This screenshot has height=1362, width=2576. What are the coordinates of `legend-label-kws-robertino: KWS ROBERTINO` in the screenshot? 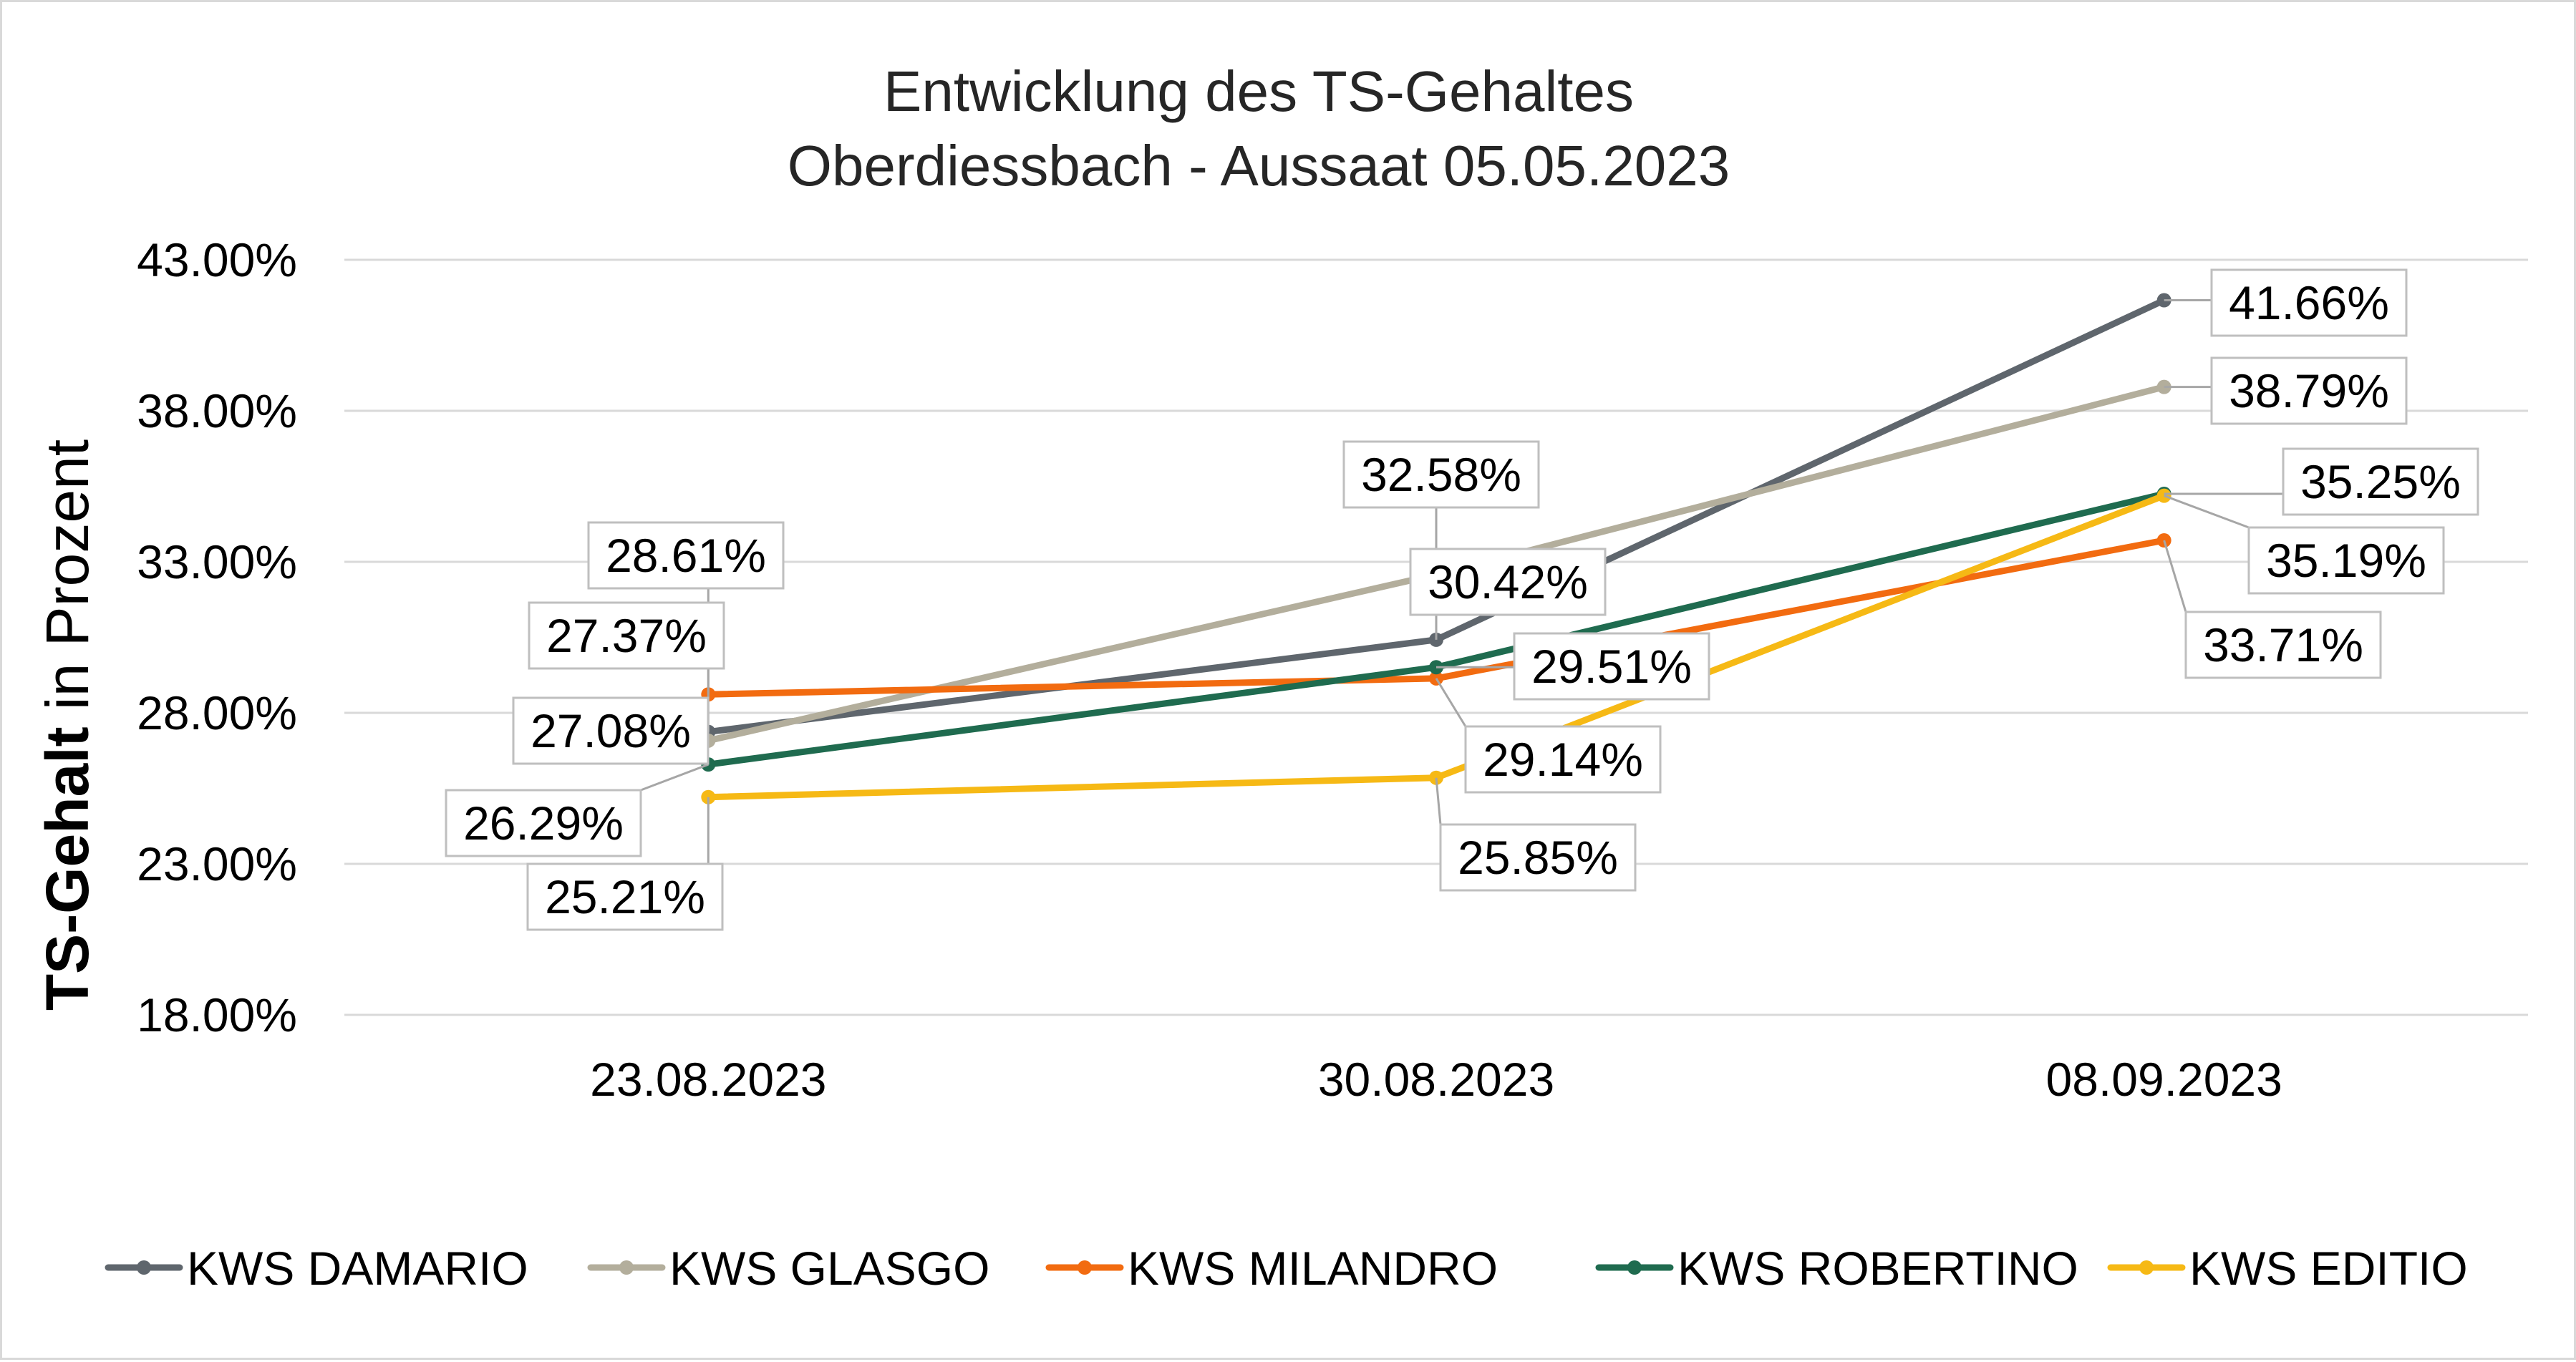 It's located at (1878, 1269).